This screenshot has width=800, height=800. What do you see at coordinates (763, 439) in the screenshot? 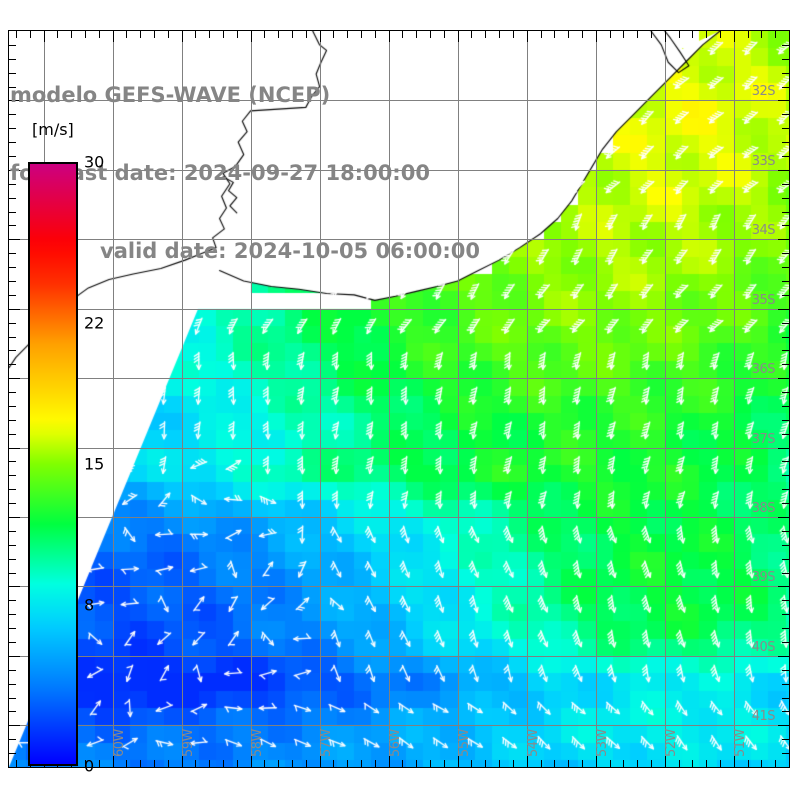
I see `lat-label-37S: 37S` at bounding box center [763, 439].